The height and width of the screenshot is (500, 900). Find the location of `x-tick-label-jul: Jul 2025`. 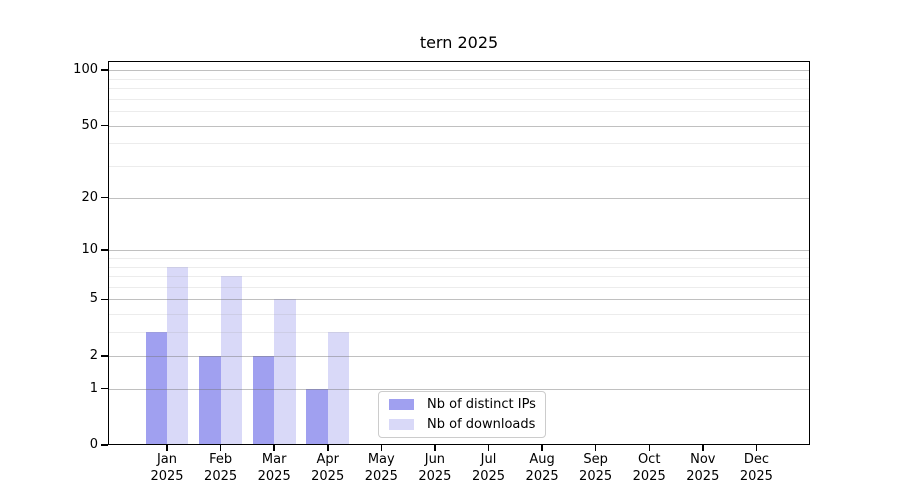

x-tick-label-jul: Jul 2025 is located at coordinates (488, 468).